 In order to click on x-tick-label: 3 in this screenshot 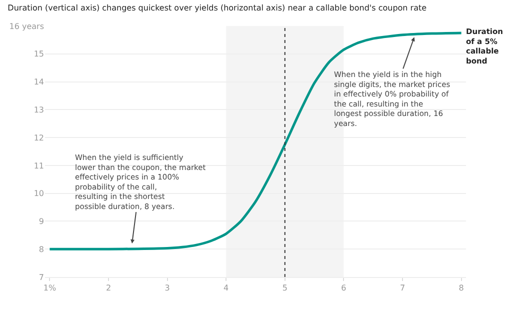, I will do `click(167, 288)`.